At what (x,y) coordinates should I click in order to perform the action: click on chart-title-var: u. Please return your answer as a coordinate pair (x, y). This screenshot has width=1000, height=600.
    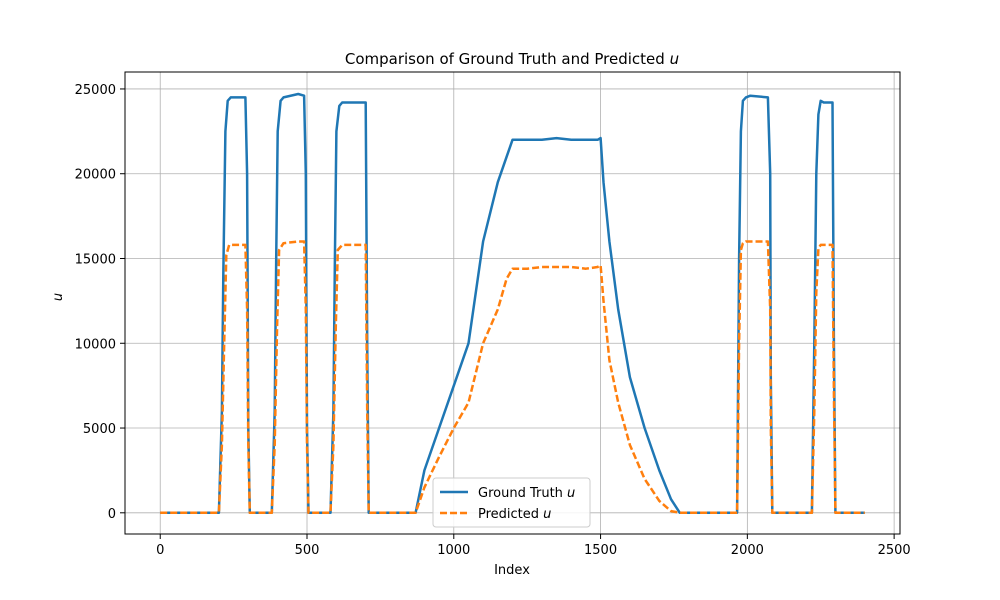
    Looking at the image, I should click on (675, 59).